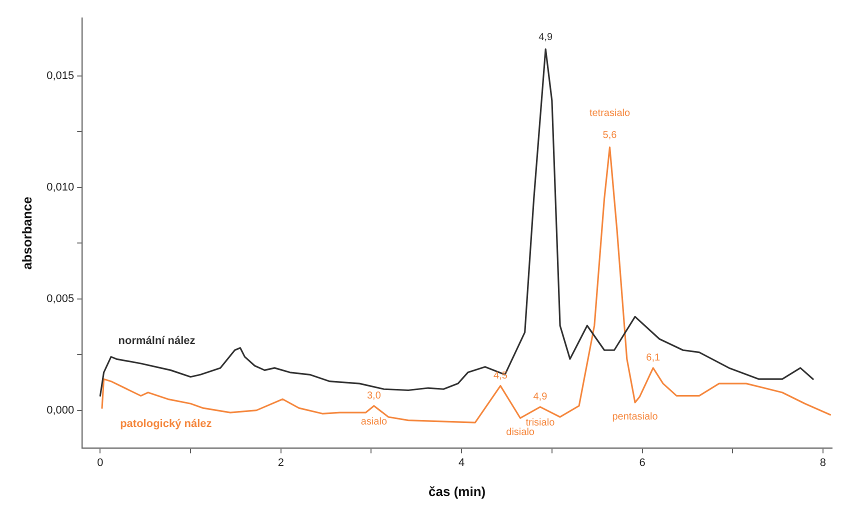  Describe the element at coordinates (610, 136) in the screenshot. I see `annotation: 5,6` at that location.